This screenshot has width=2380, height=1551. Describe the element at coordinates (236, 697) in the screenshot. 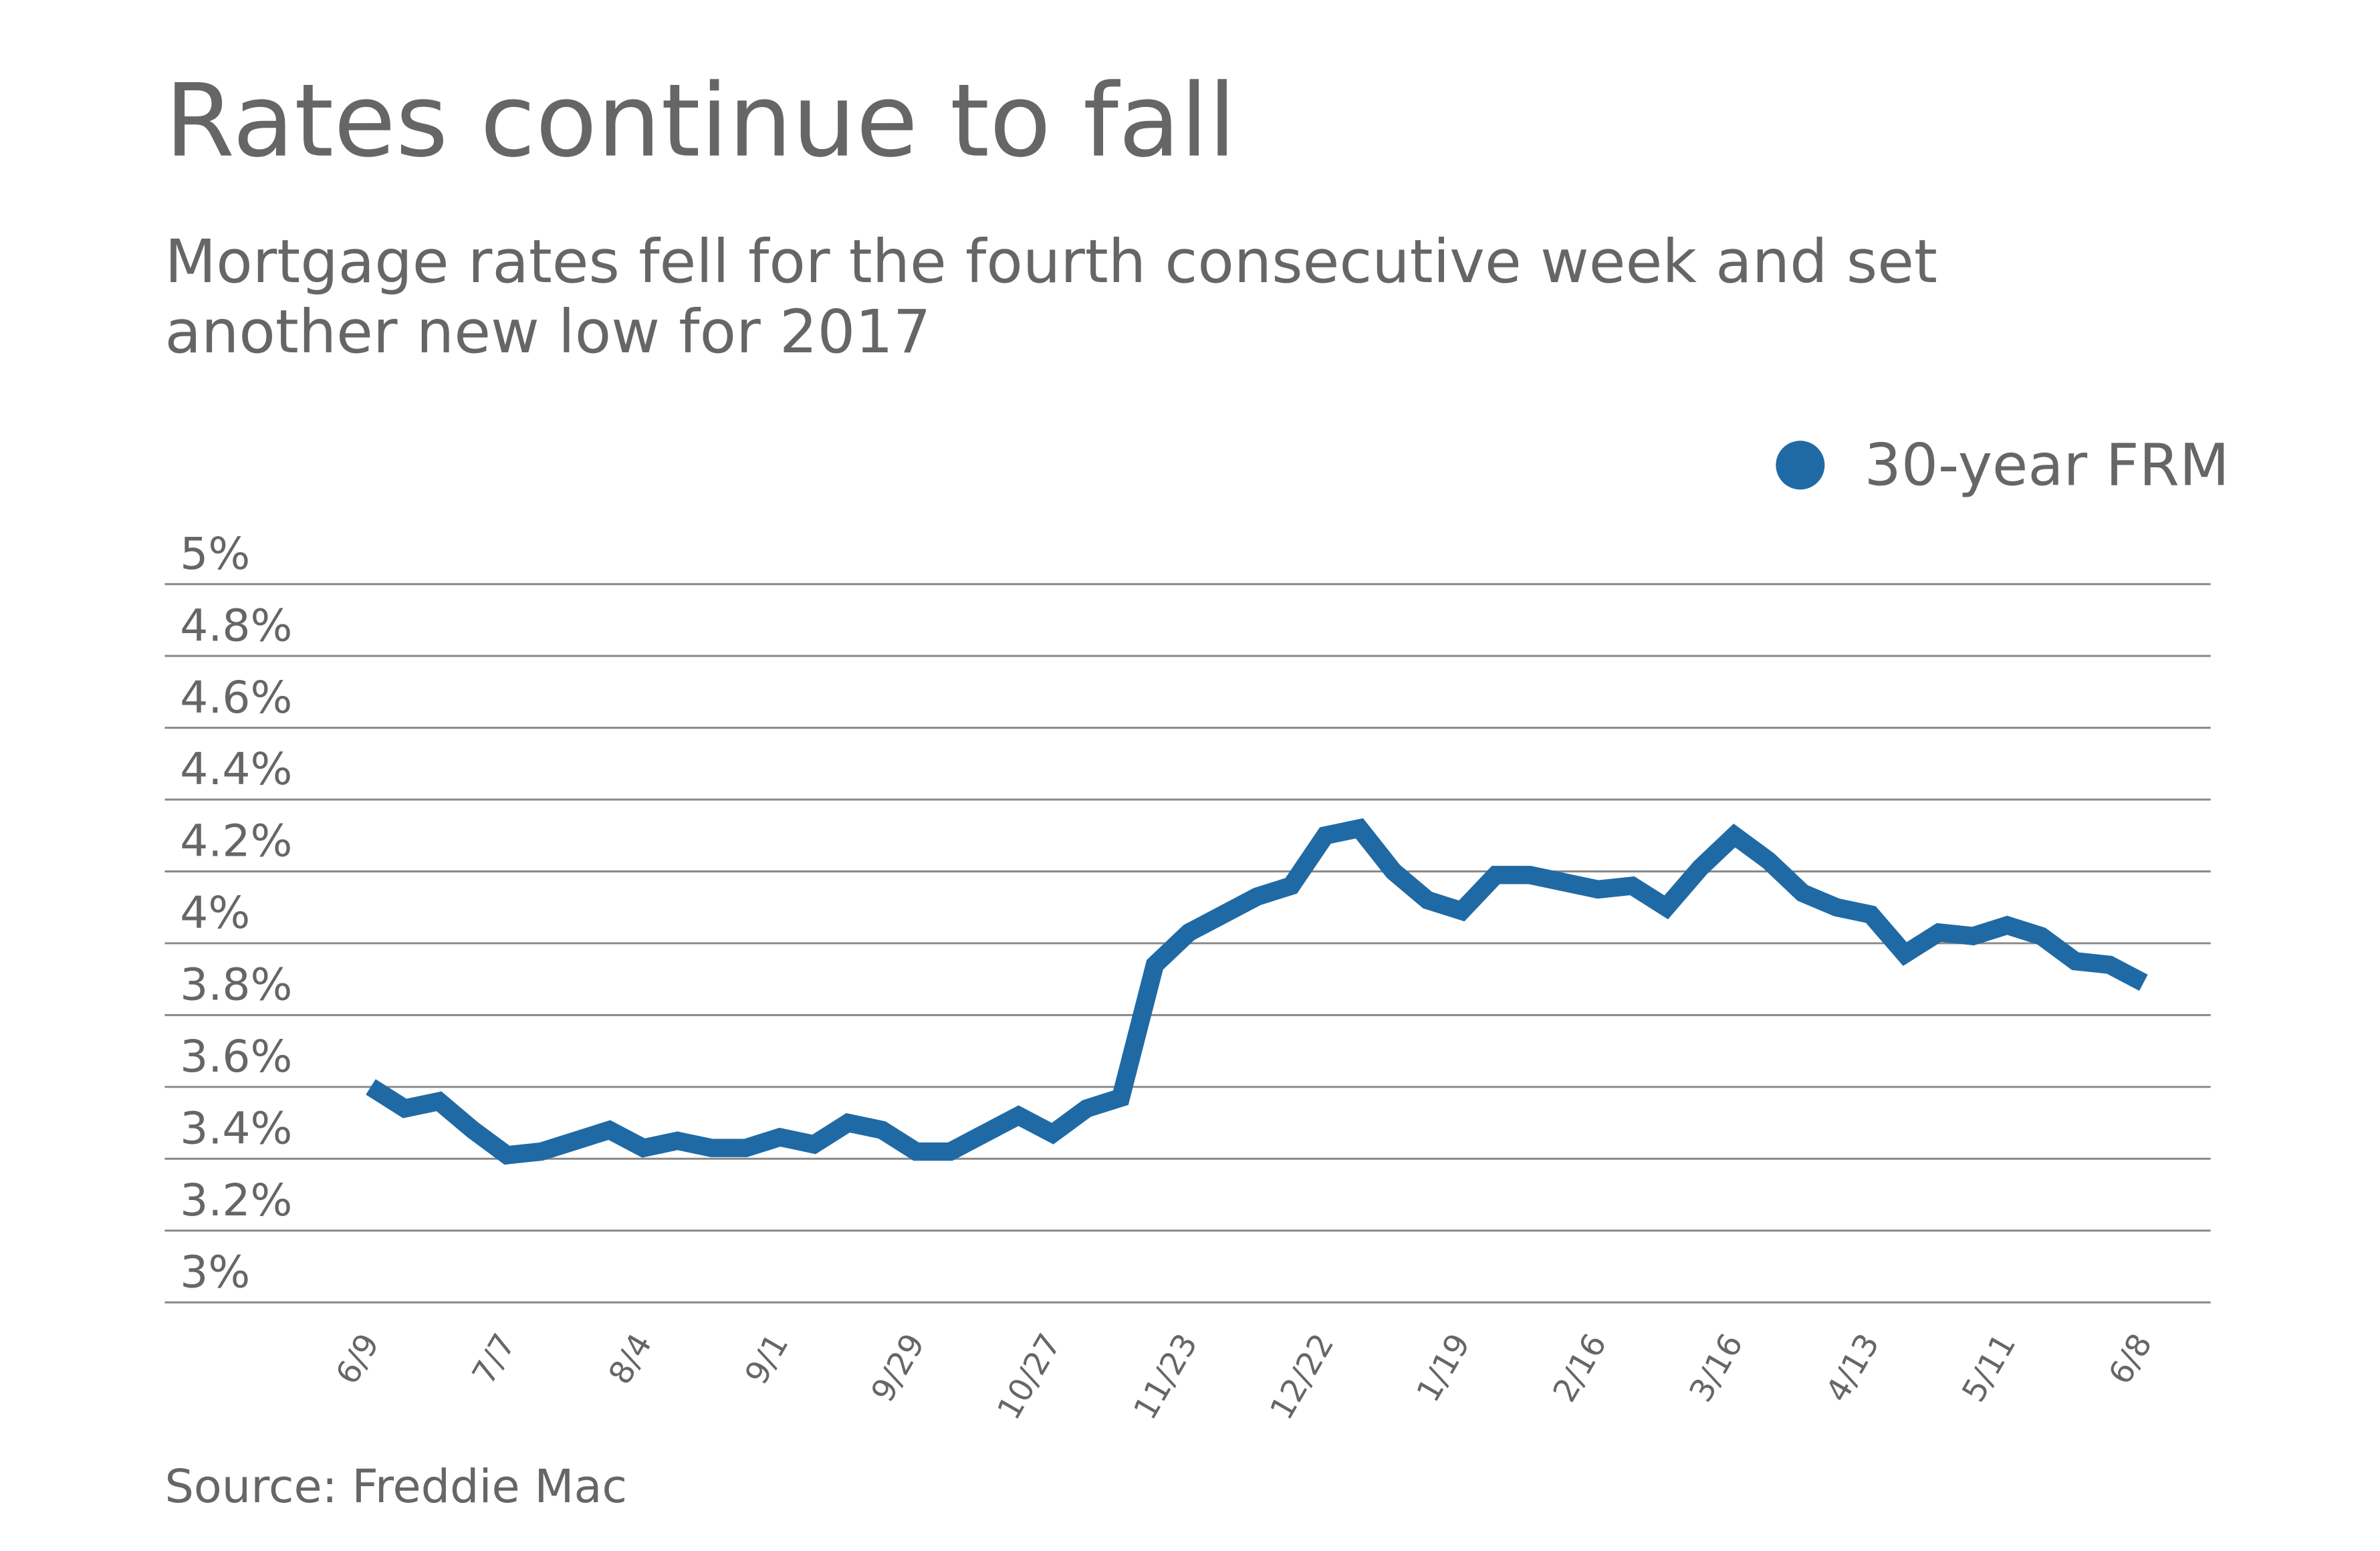

I see `y-tick-label: 4.6%` at that location.